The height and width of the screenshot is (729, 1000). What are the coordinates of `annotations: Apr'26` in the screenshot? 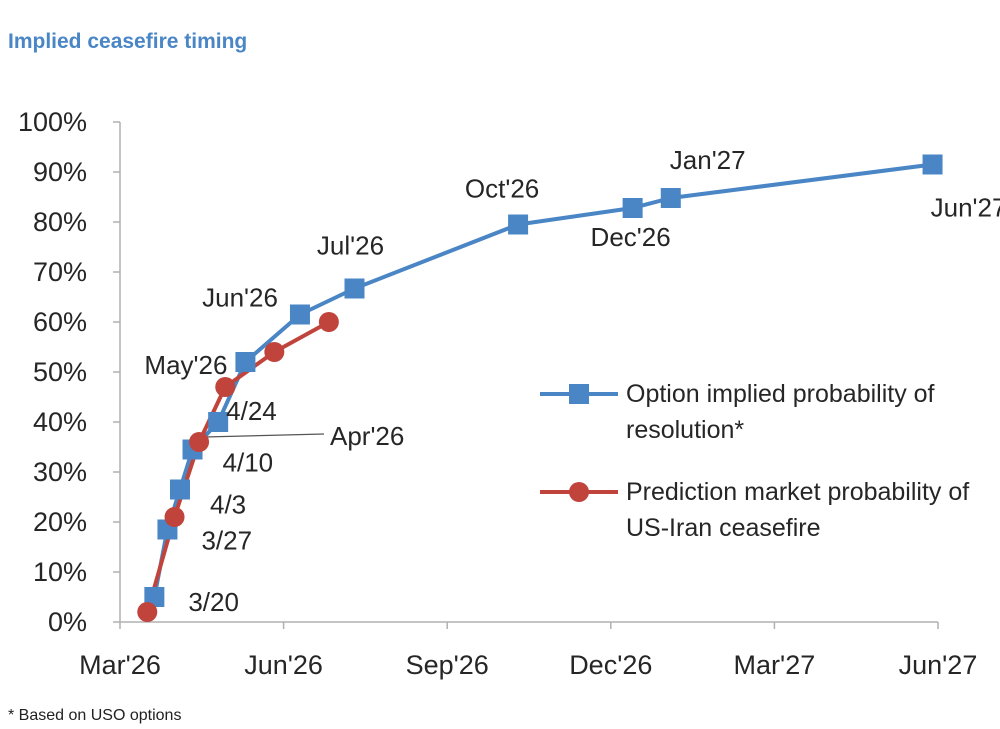 It's located at (304, 436).